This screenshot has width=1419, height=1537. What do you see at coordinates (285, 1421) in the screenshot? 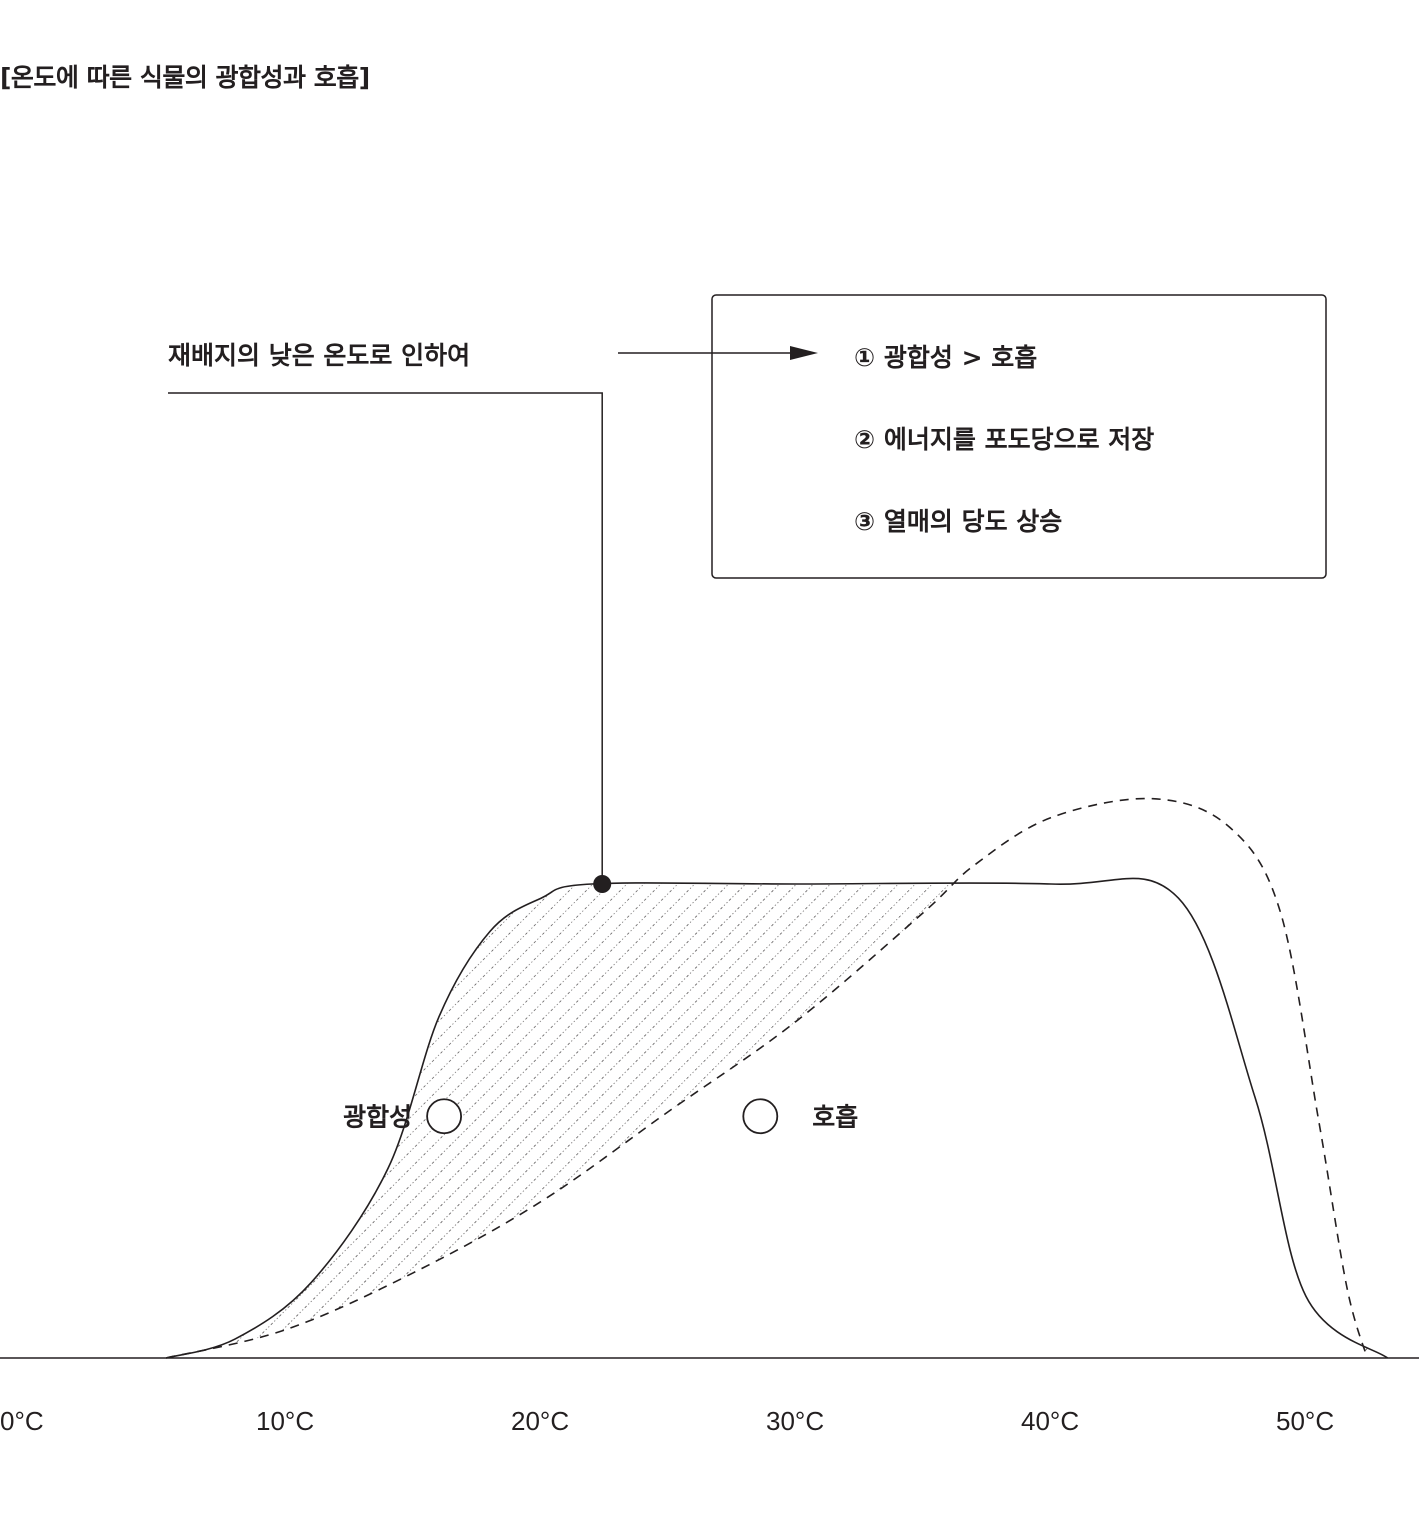
I see `x-tick-label: 10°C` at bounding box center [285, 1421].